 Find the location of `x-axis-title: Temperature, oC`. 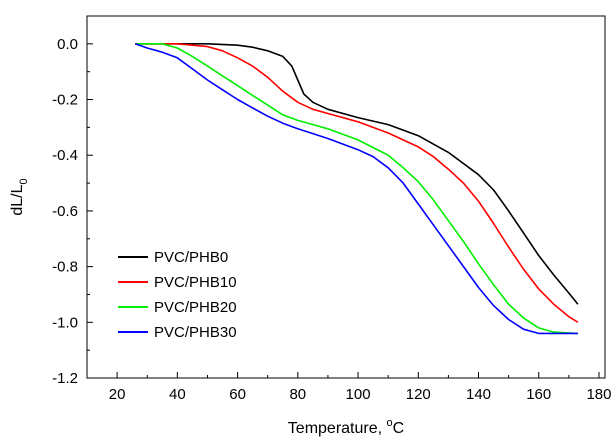

x-axis-title: Temperature, oC is located at coordinates (346, 427).